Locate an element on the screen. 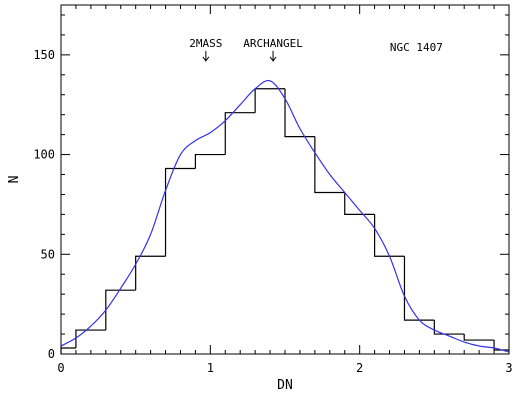  annotation-2mass-arrow-icon is located at coordinates (206, 56).